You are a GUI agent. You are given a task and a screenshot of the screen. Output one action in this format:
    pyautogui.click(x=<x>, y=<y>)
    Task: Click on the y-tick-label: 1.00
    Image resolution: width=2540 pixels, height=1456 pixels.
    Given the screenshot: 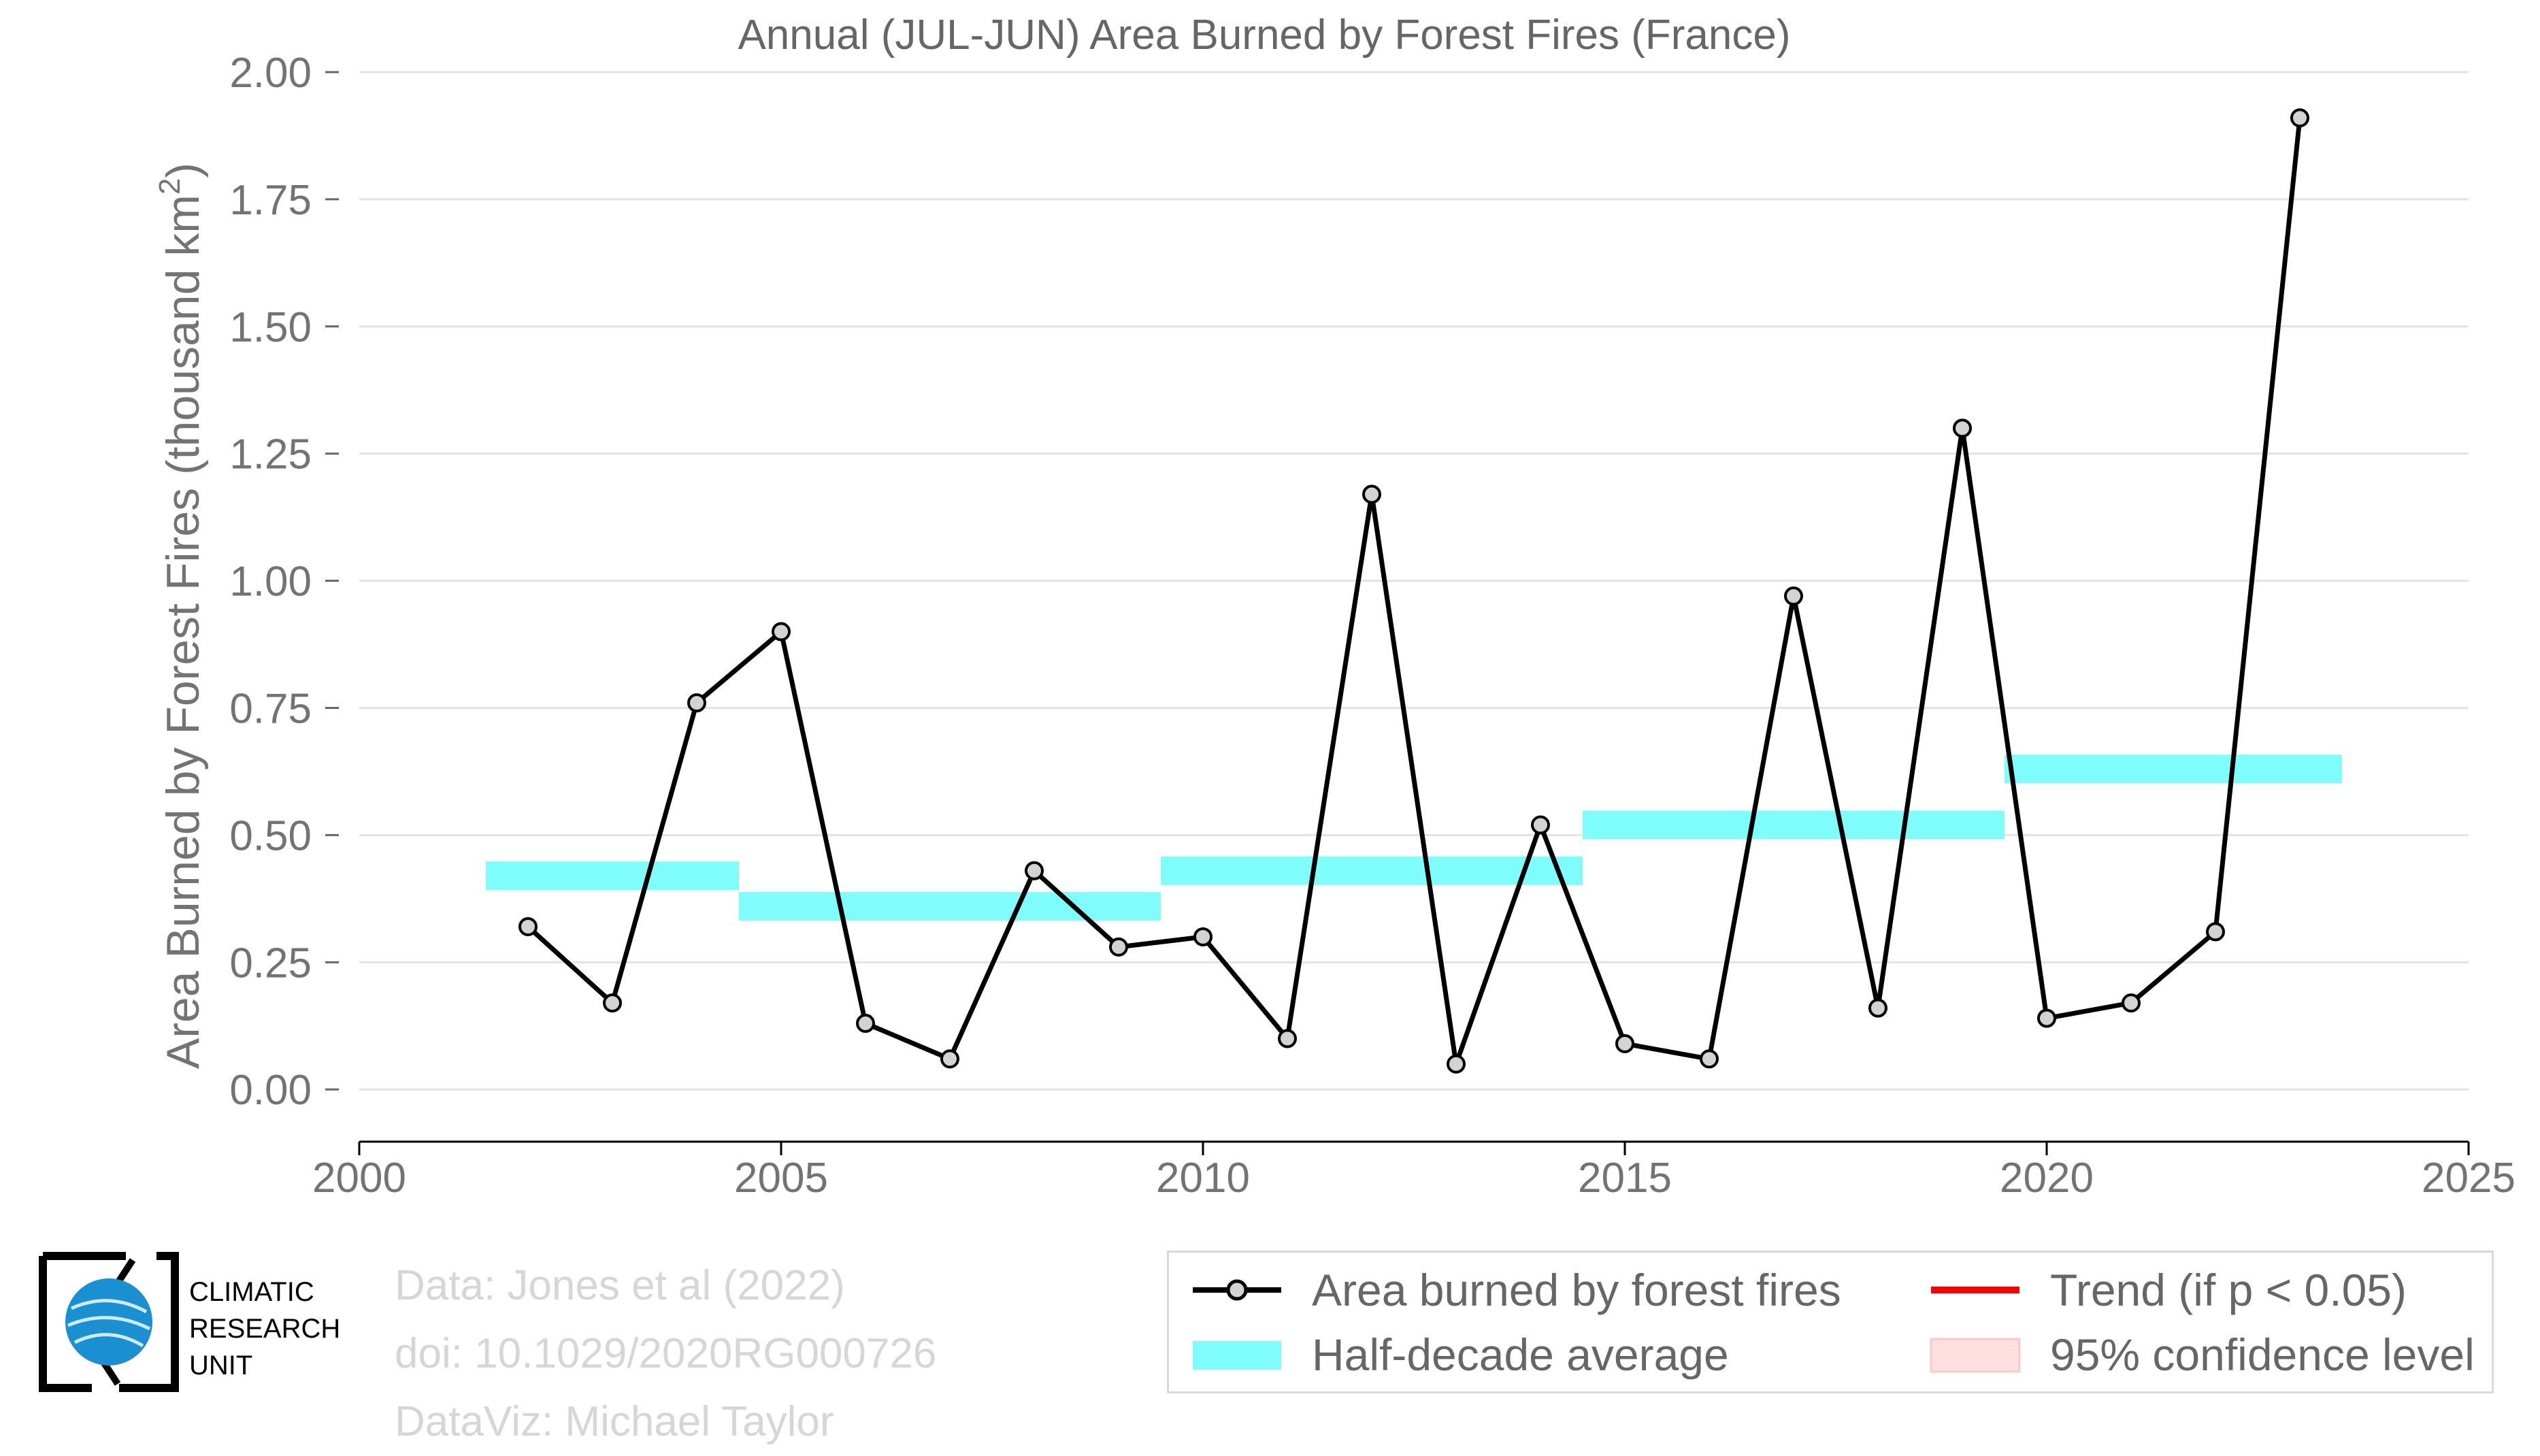 What is the action you would take?
    pyautogui.click(x=270, y=583)
    